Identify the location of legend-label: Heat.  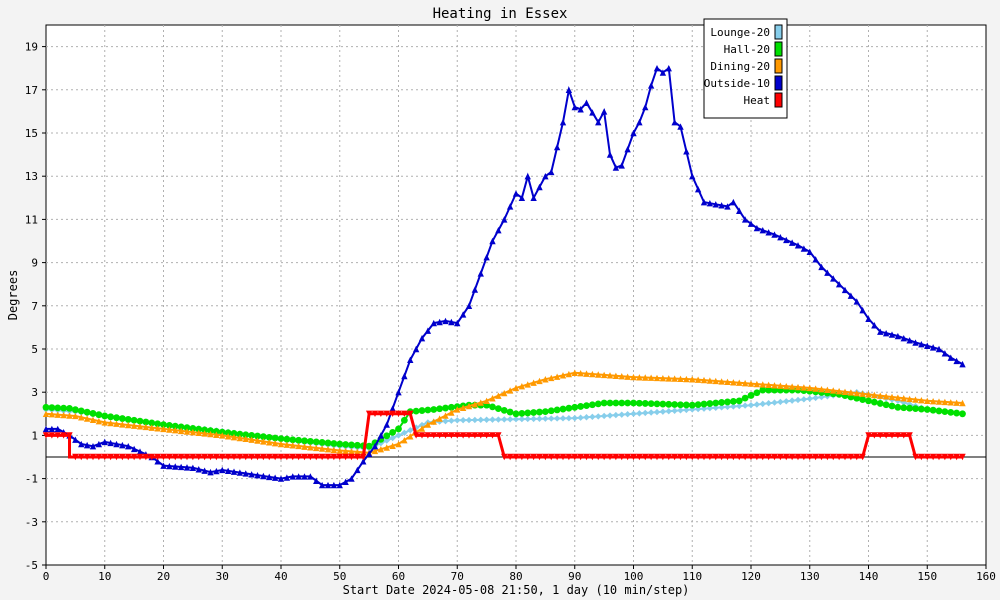
(757, 100).